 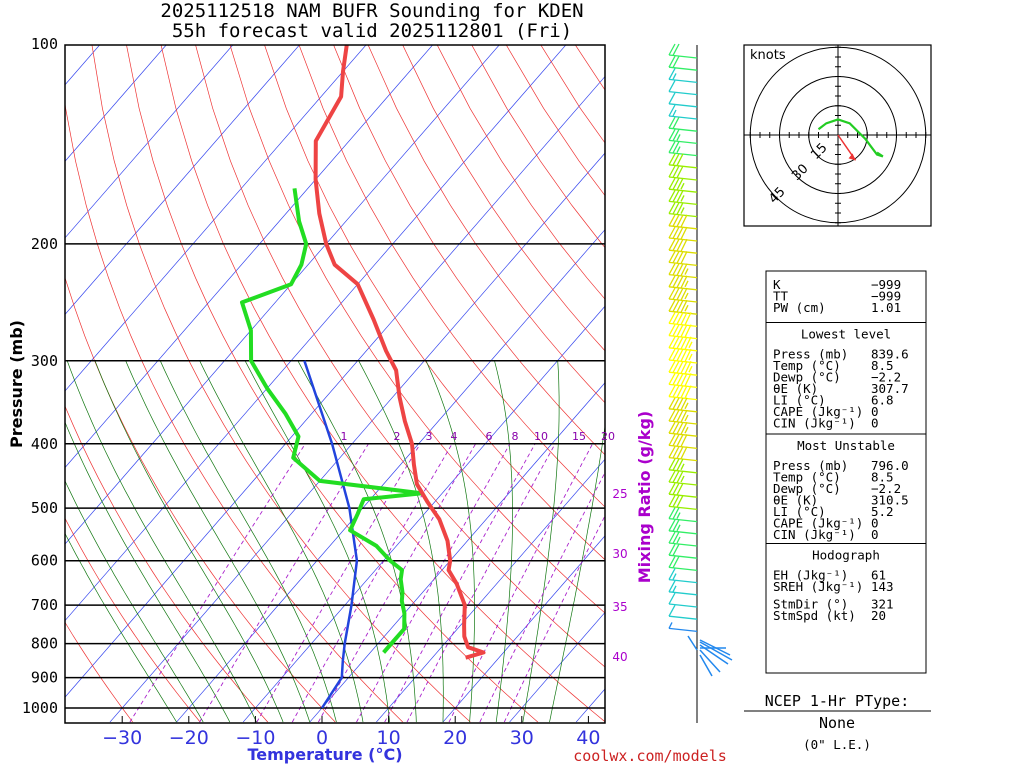 I want to click on mixing-ratio-line, so click(x=542, y=597).